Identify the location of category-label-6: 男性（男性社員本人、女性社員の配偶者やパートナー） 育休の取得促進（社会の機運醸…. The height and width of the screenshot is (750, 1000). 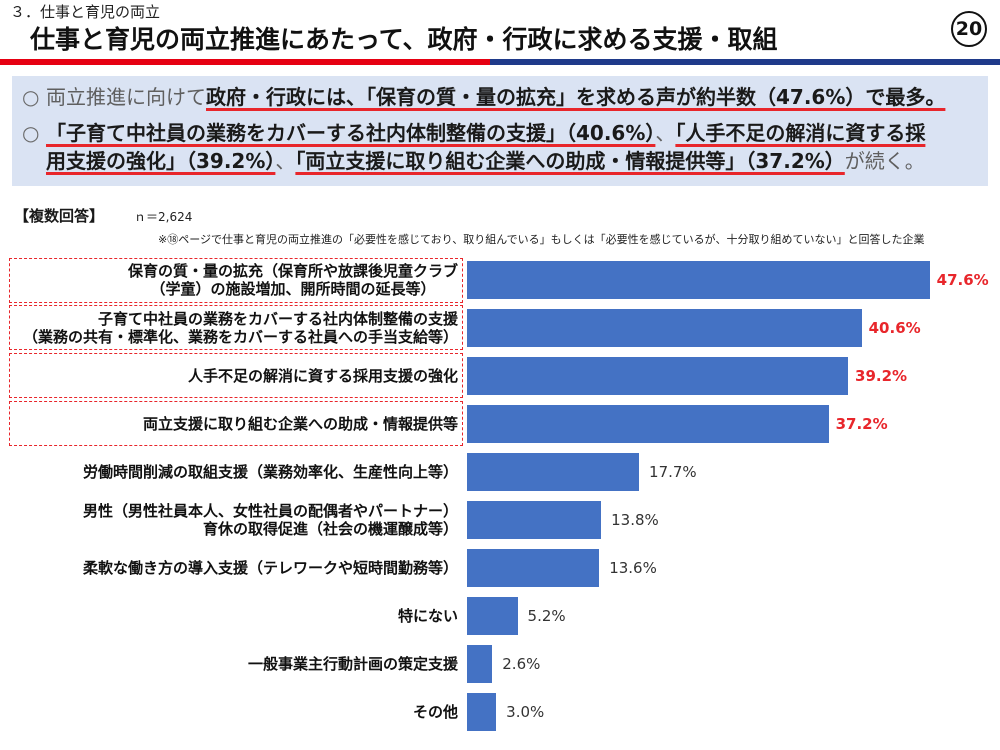
(270, 519).